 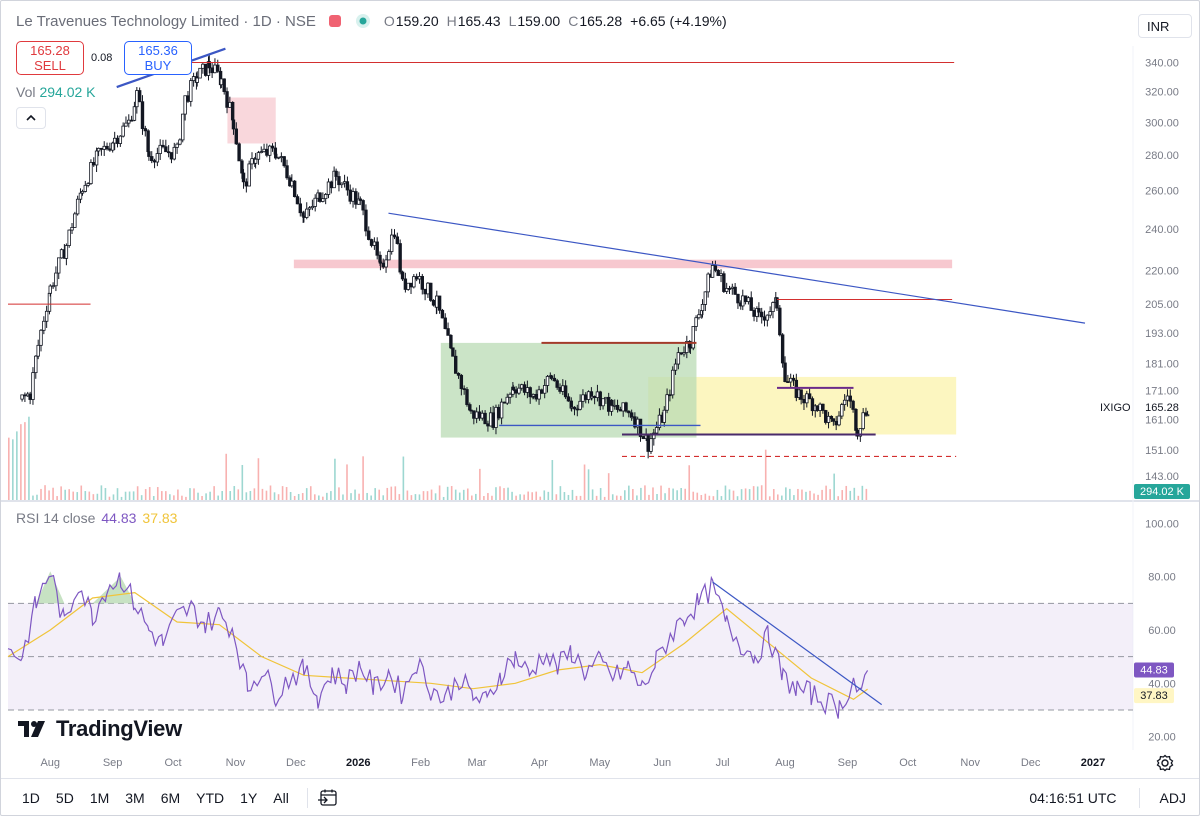 What do you see at coordinates (907, 763) in the screenshot?
I see `time-axis-tick: Oct` at bounding box center [907, 763].